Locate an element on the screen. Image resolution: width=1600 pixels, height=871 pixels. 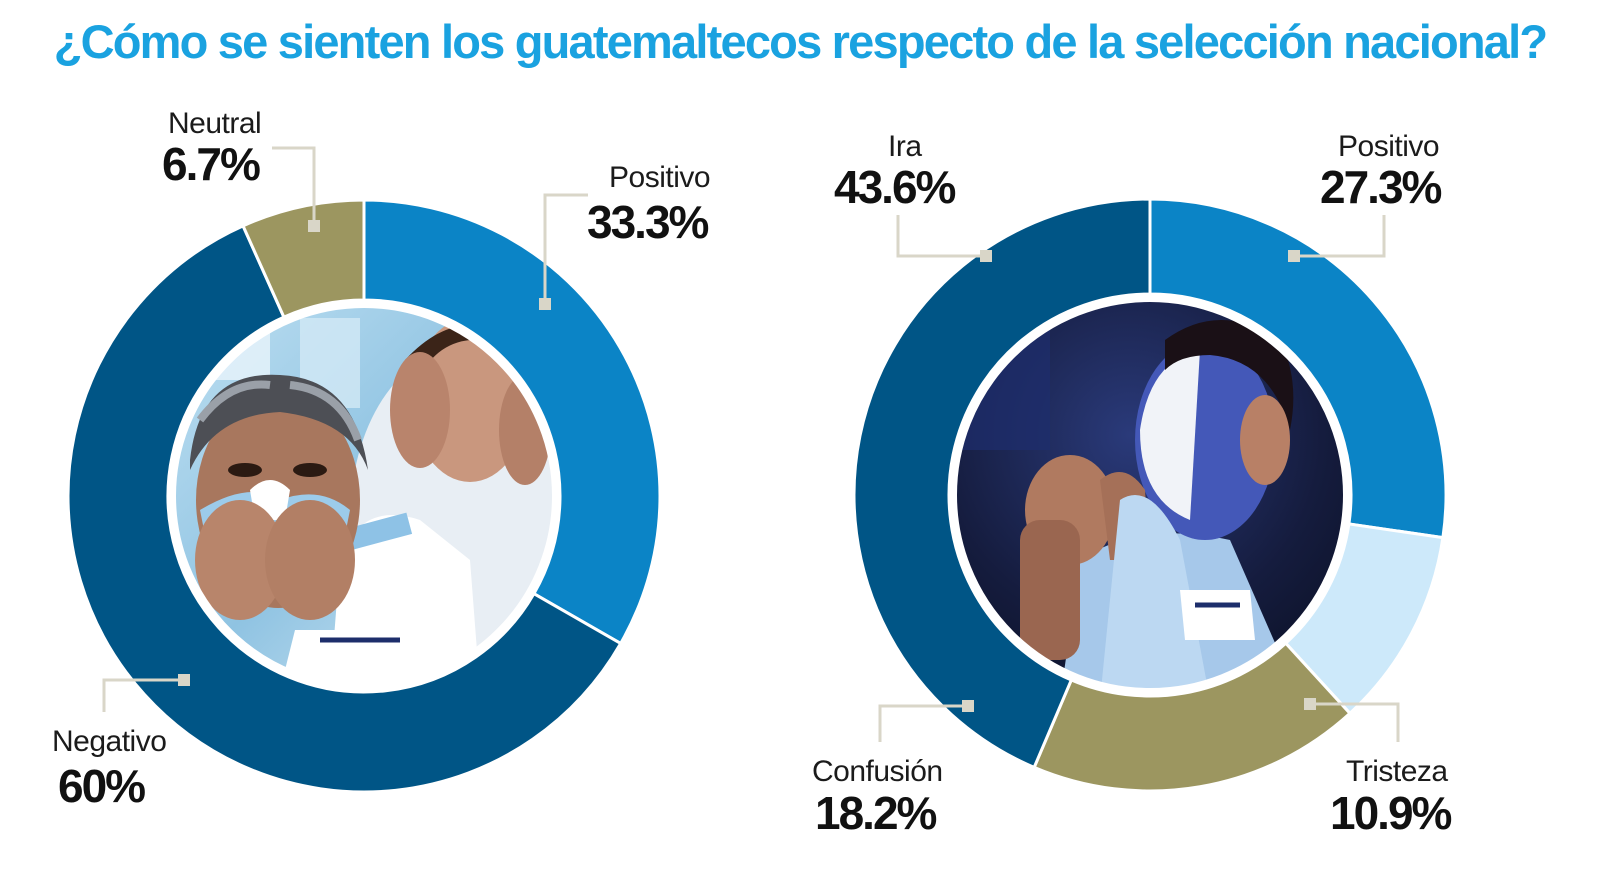
label-positivo-1: Positivo is located at coordinates (659, 177).